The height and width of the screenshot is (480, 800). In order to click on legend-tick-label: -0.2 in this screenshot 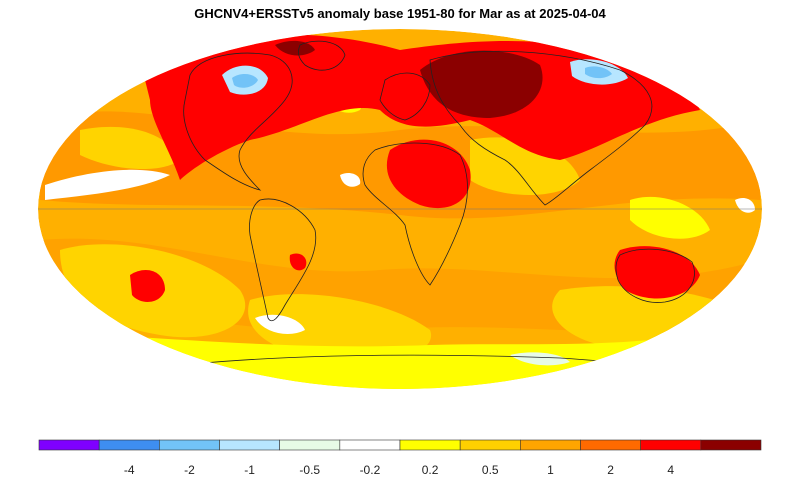, I will do `click(370, 470)`.